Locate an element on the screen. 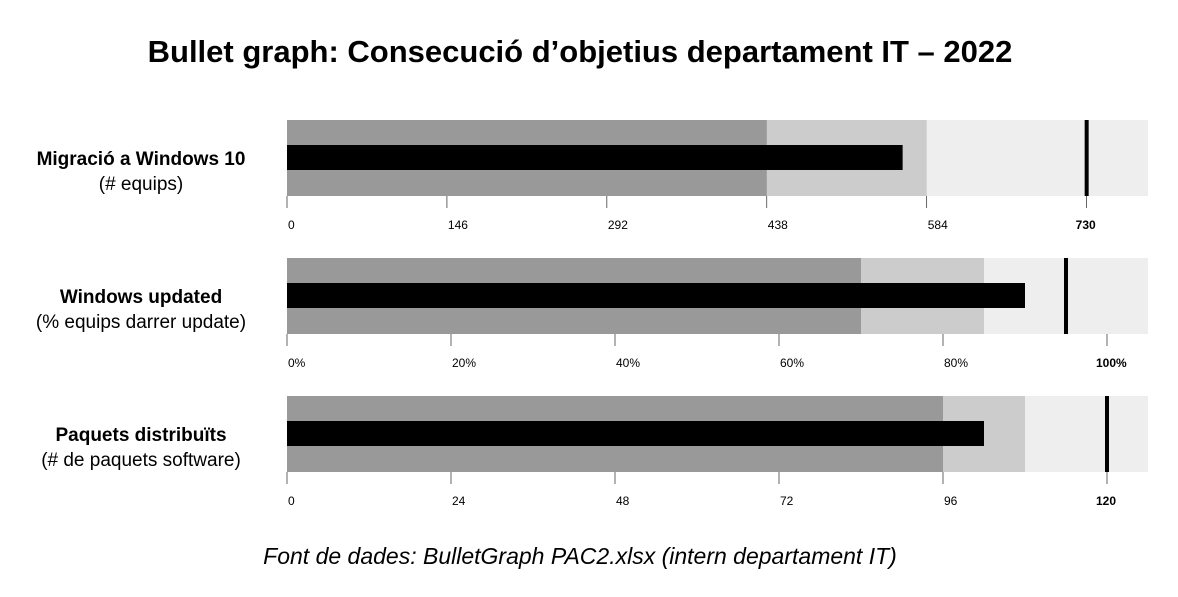 This screenshot has height=597, width=1178. bullet-sublabel: (# equips) is located at coordinates (141, 184).